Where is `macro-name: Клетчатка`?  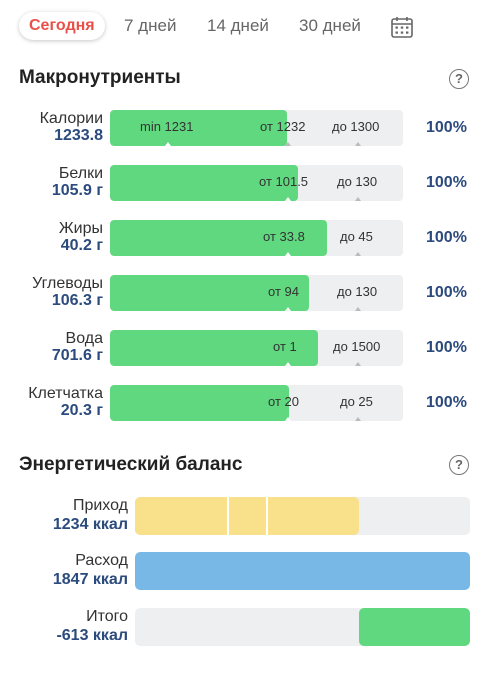 macro-name: Клетчатка is located at coordinates (65, 393).